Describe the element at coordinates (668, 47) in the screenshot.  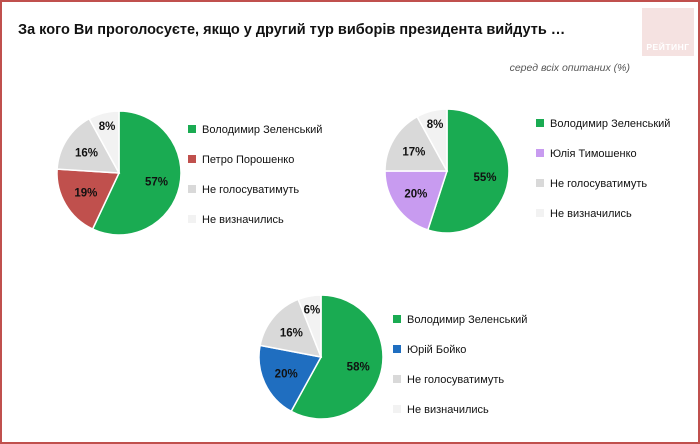
I see `logo-text: РЕЙТИНГ` at that location.